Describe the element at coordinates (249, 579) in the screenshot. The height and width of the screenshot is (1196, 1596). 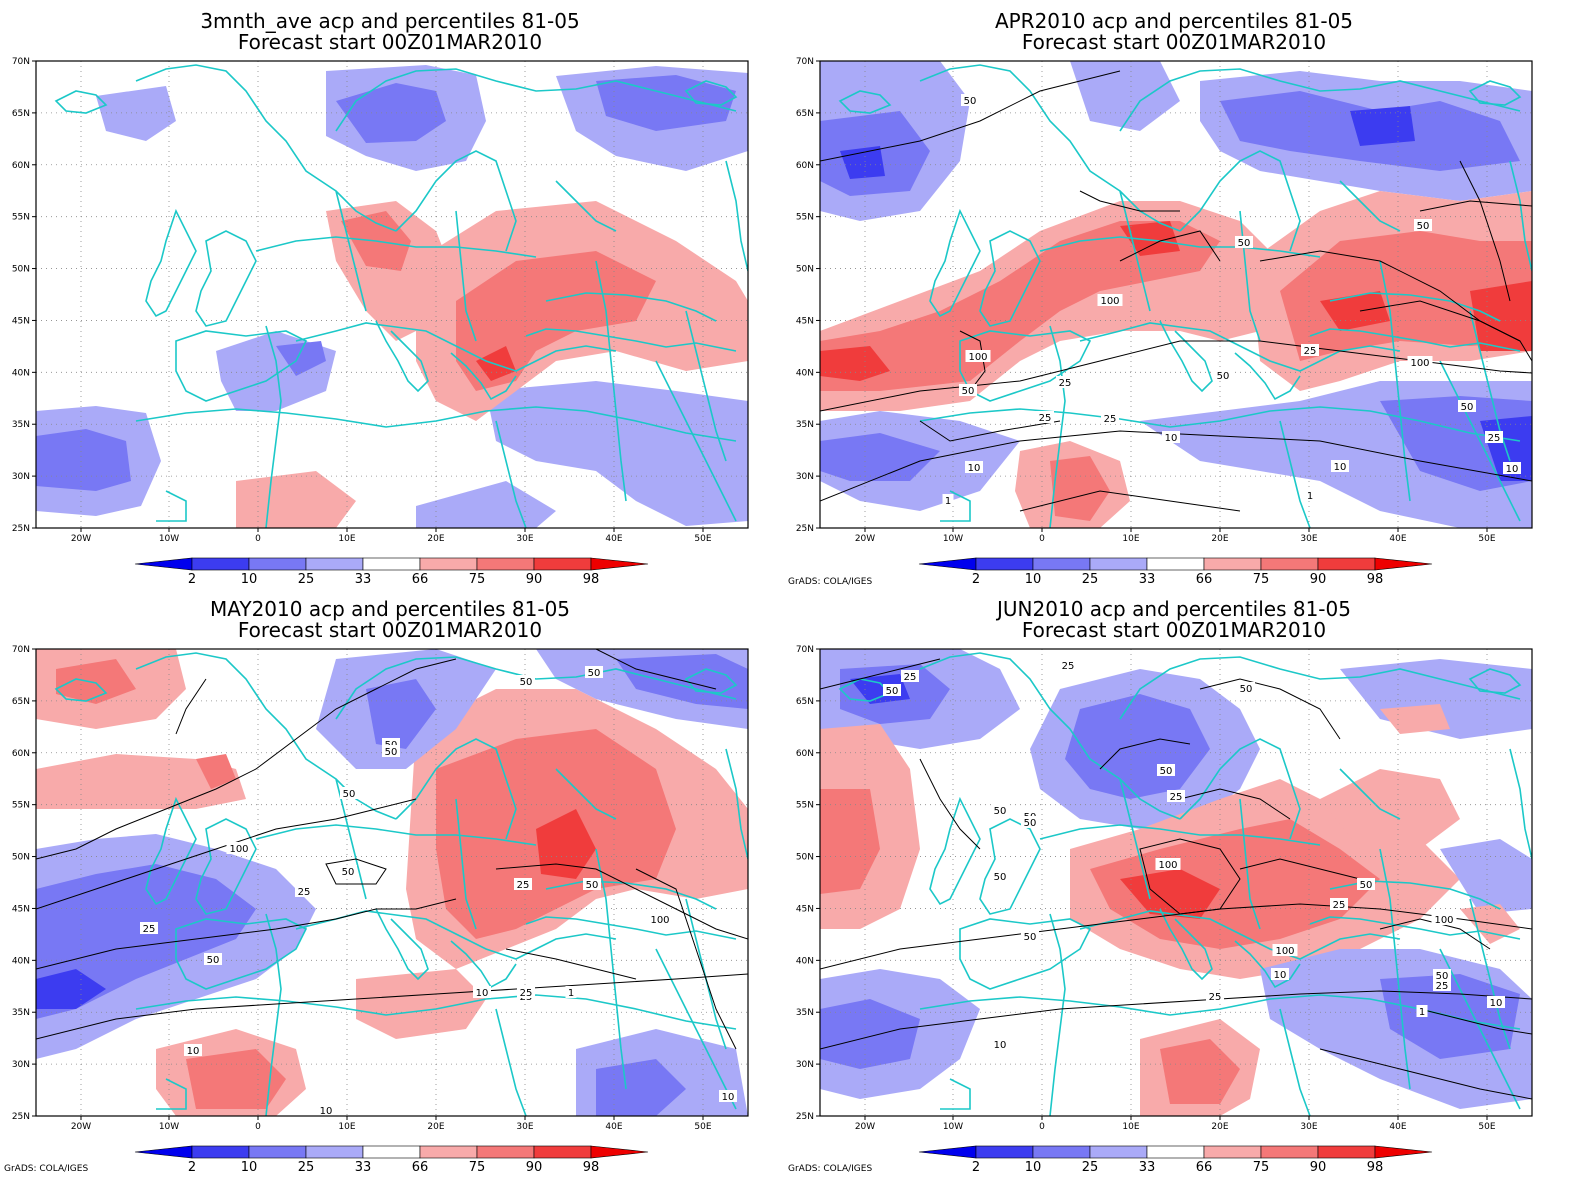
I see `legend-value: 10` at that location.